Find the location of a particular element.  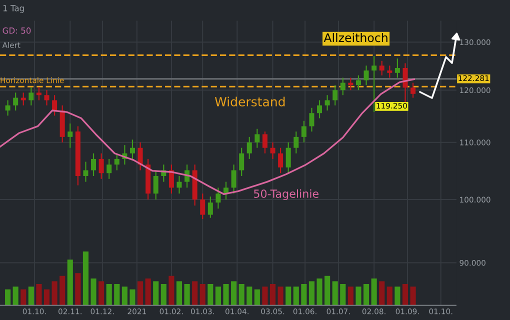

ref-line-label: Allzeithoch is located at coordinates (356, 37).